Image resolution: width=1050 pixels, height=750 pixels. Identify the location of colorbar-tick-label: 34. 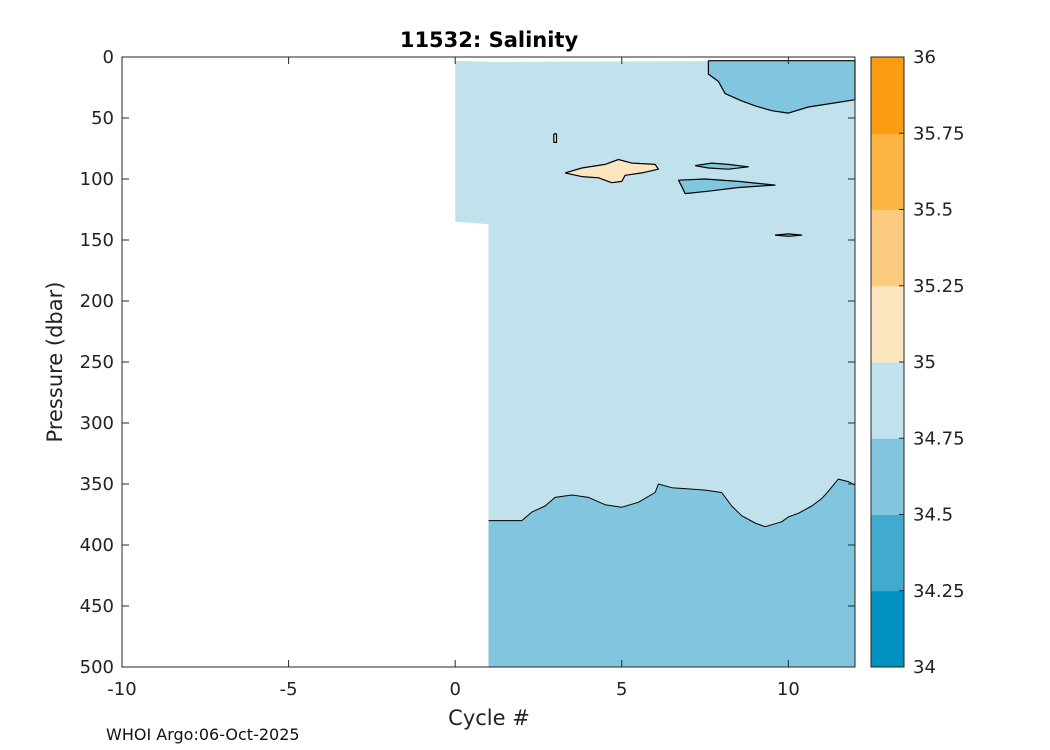
(924, 667).